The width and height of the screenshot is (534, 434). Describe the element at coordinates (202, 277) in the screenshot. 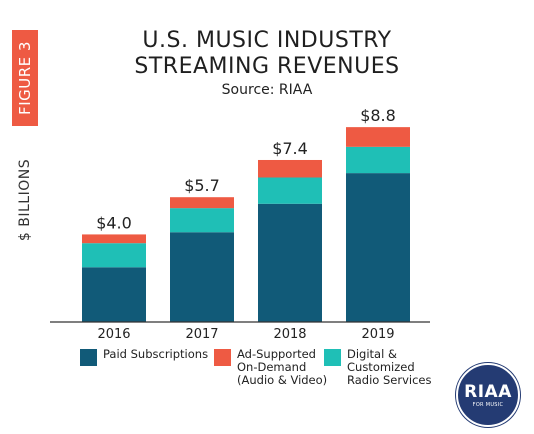

I see `bar-segment-paid-subscriptions-2017` at that location.